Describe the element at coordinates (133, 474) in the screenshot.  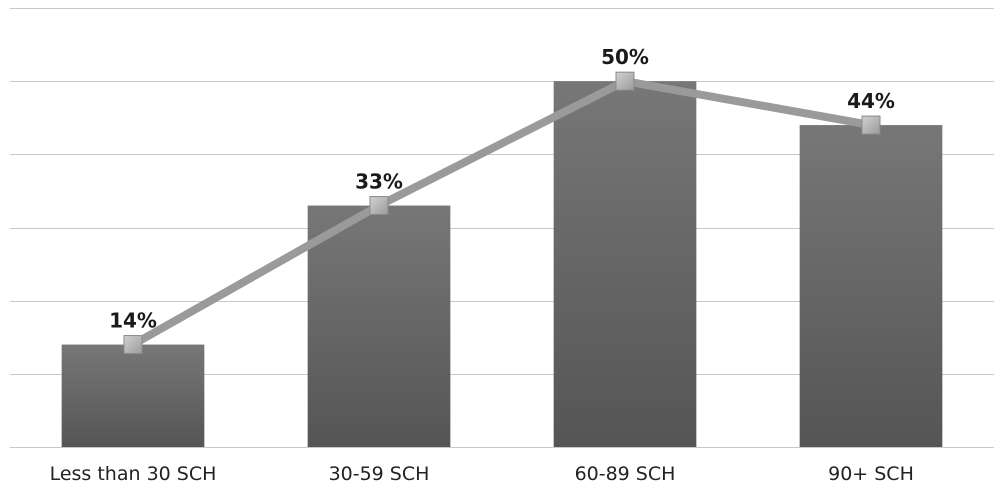
I see `x-tick-label: Less than 30 SCH` at that location.